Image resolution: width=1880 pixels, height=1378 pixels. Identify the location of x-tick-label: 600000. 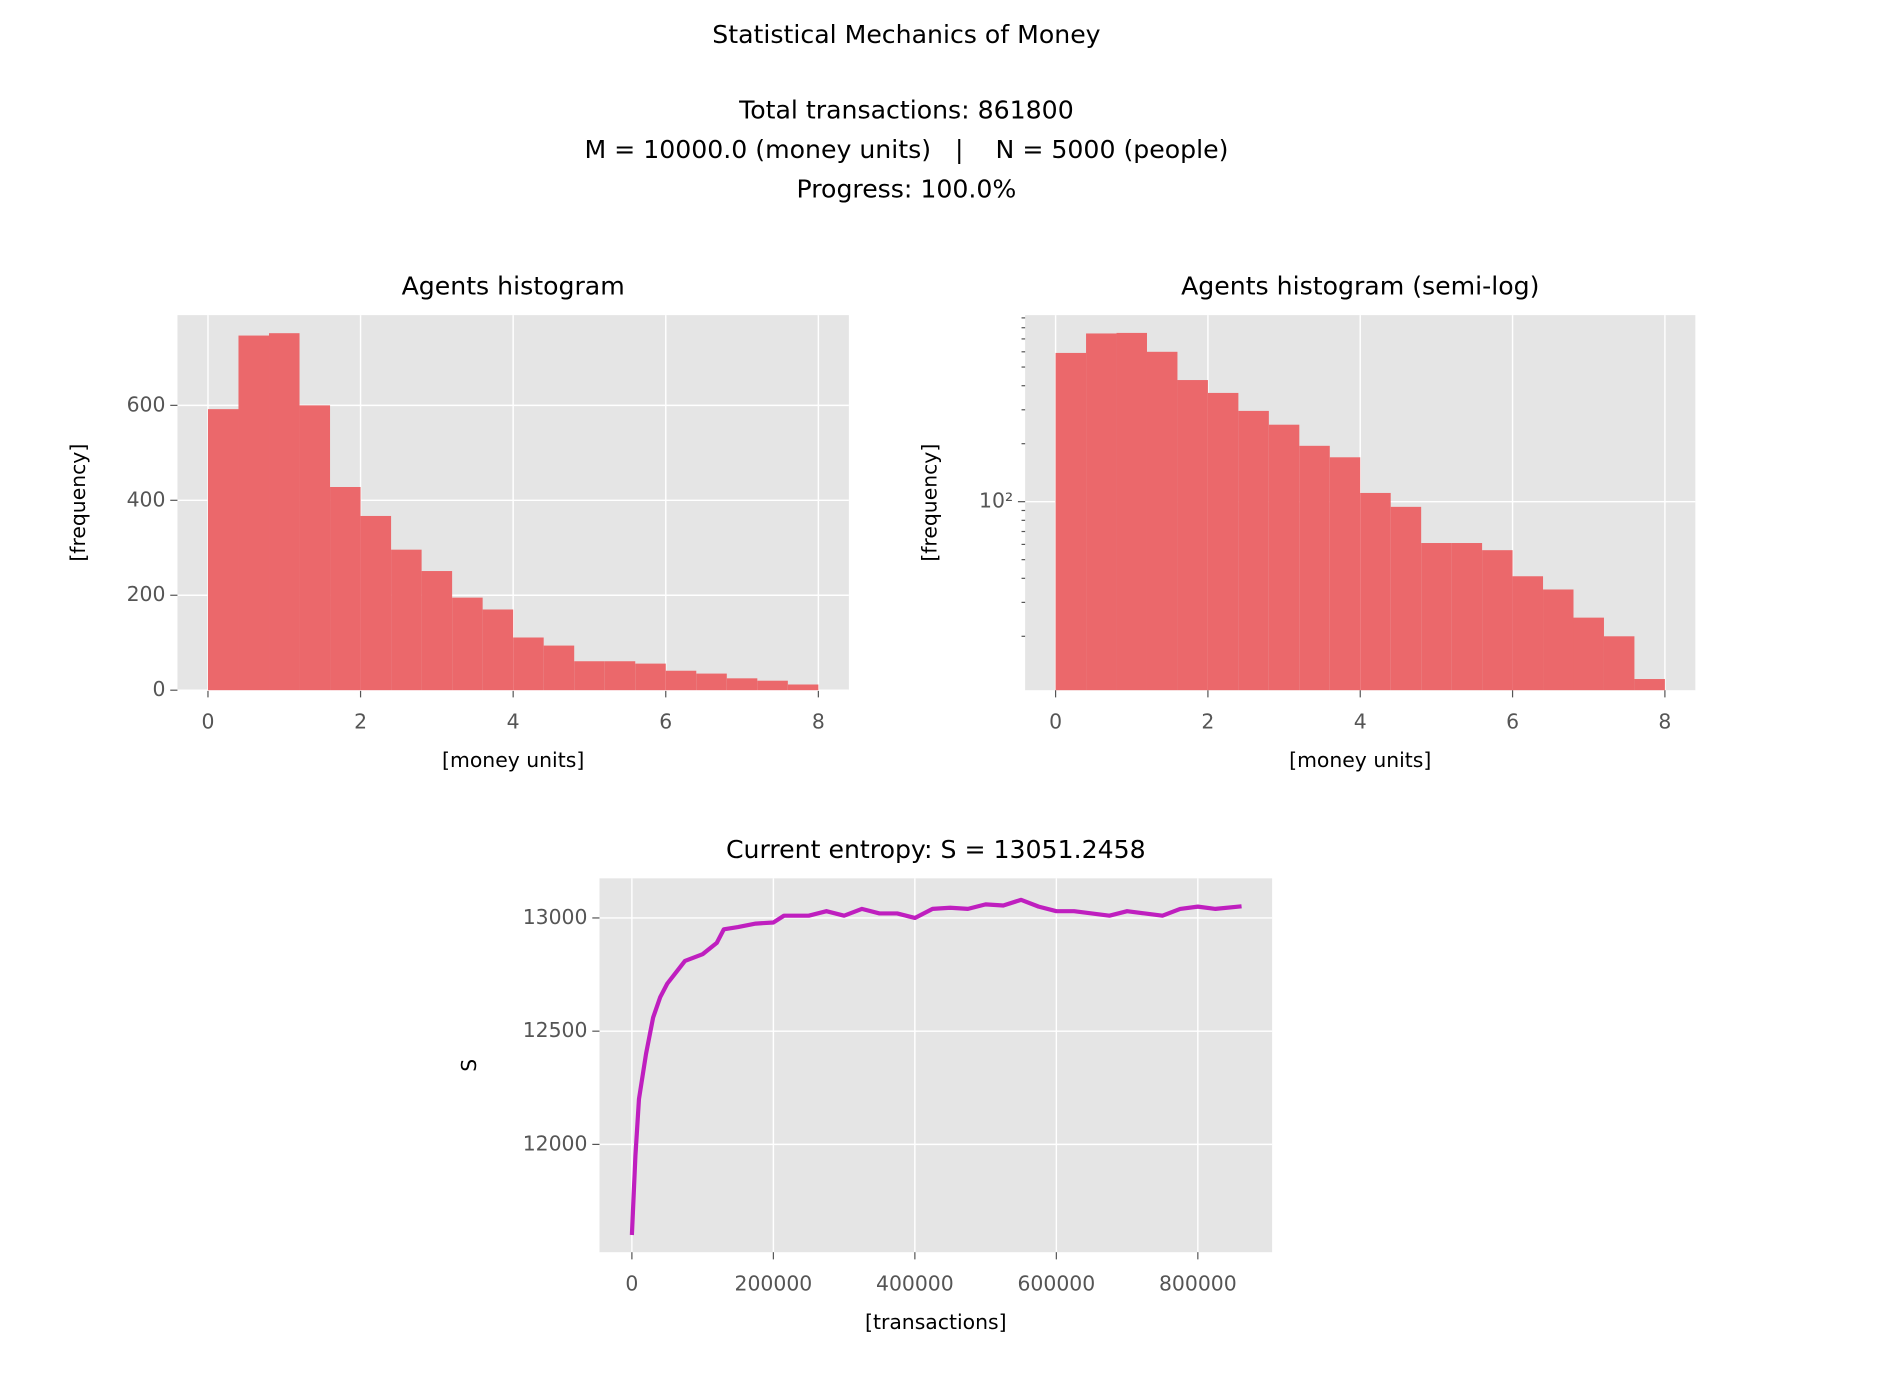
(1056, 1284).